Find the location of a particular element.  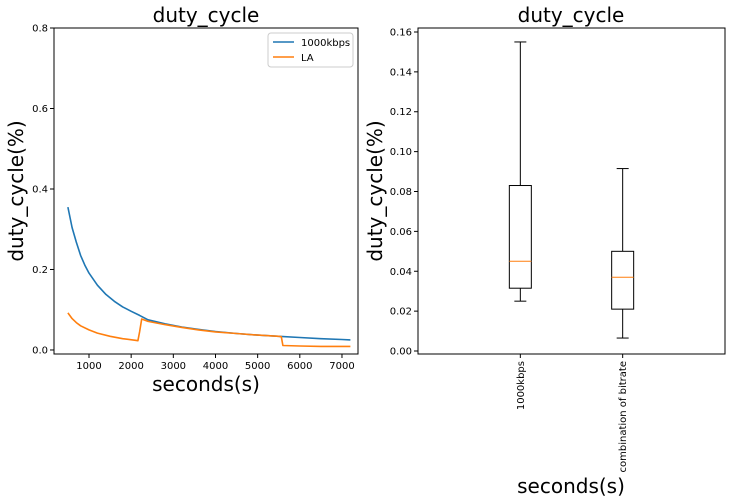

box-1000kbps is located at coordinates (520, 171).